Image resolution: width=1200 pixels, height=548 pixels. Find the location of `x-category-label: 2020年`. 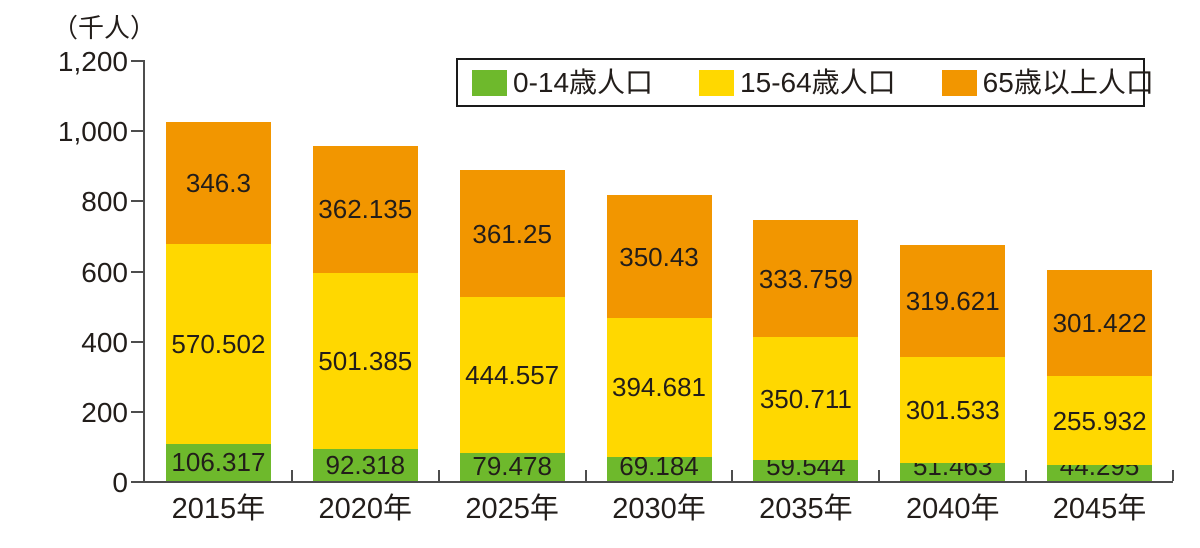

x-category-label: 2020年 is located at coordinates (365, 509).